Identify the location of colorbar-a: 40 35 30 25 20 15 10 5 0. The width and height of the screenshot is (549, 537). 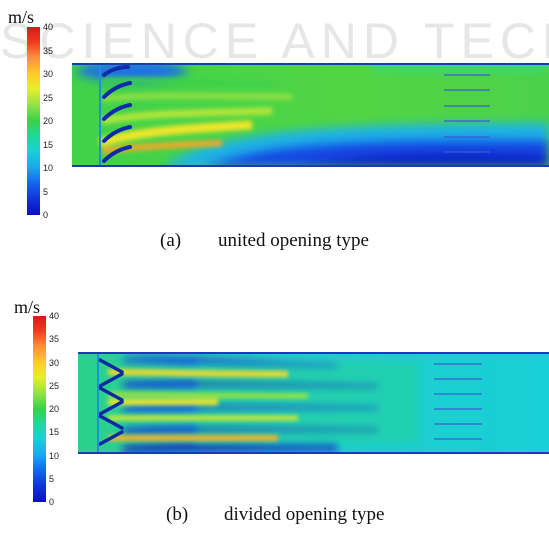
(33, 121).